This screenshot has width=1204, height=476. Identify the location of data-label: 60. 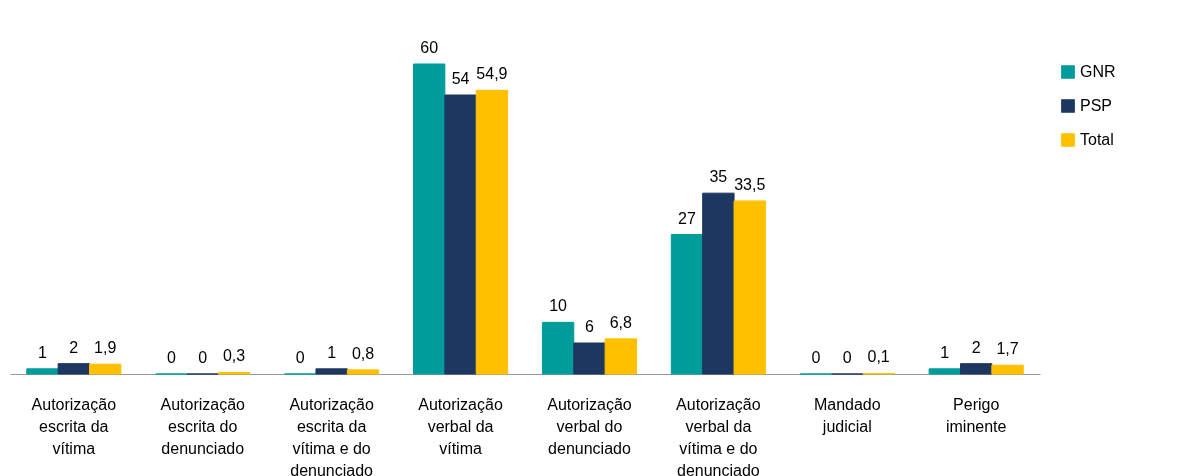
(429, 47).